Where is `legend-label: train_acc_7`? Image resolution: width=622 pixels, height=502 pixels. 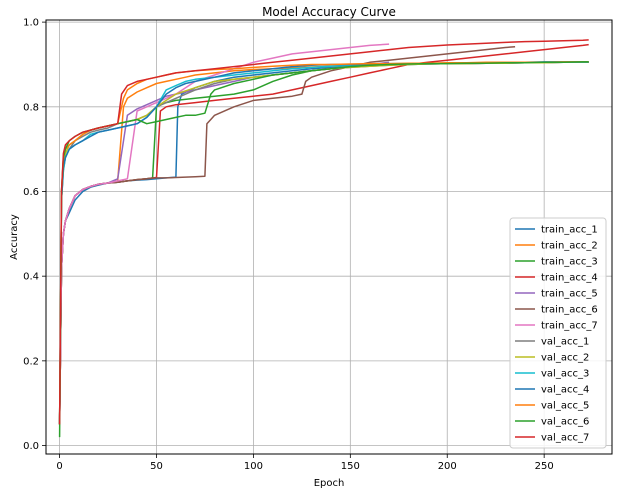 legend-label: train_acc_7 is located at coordinates (569, 326).